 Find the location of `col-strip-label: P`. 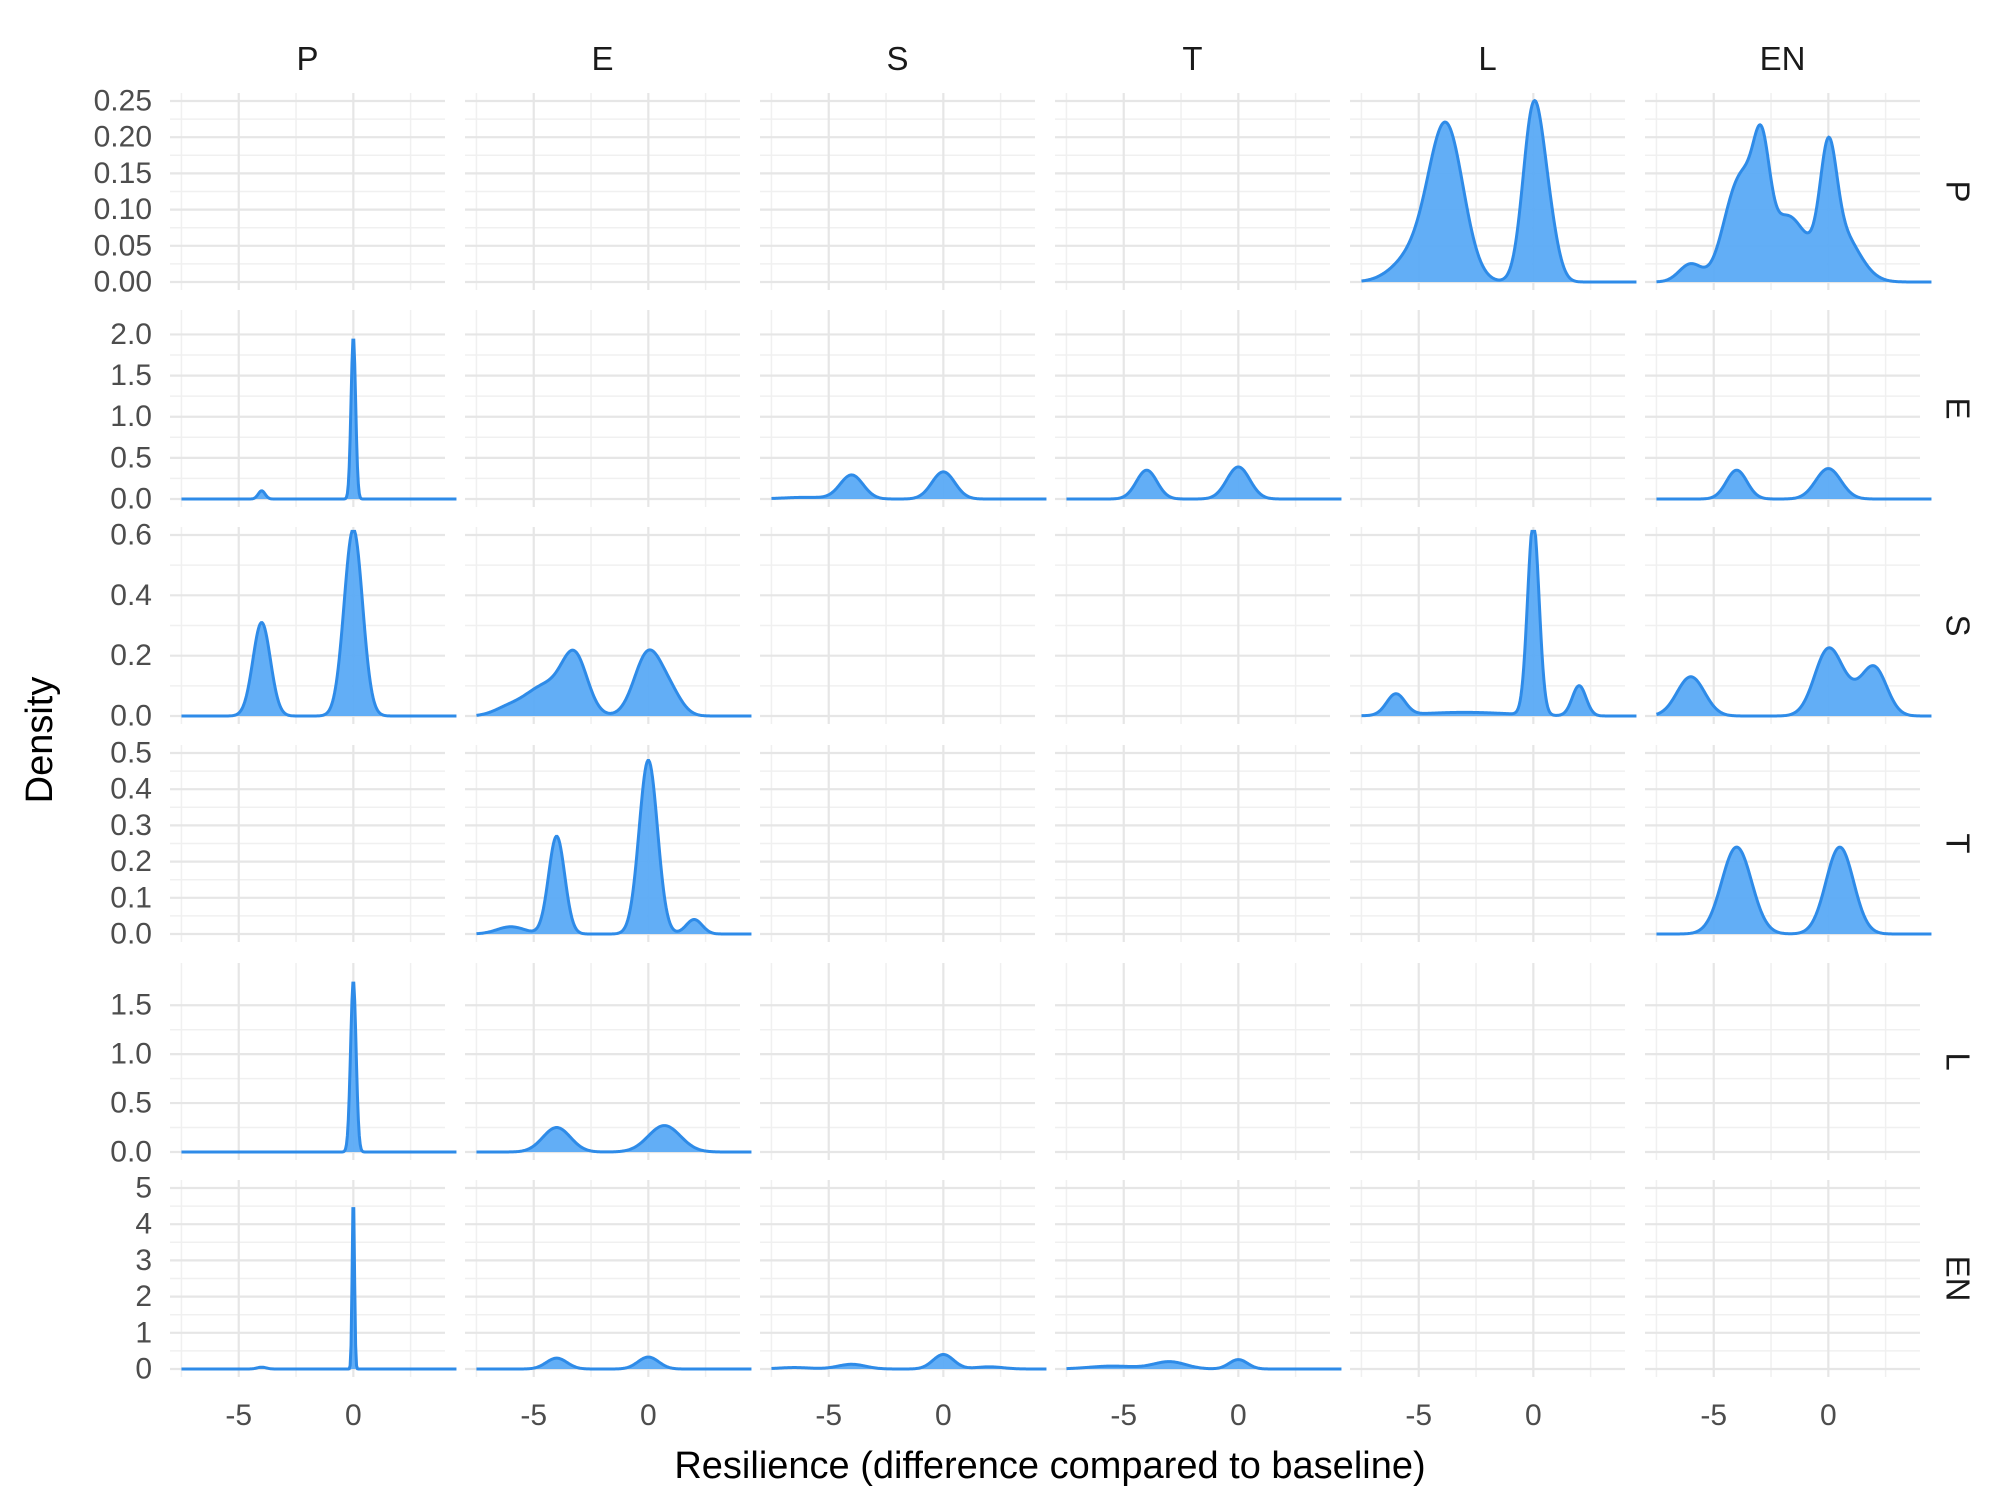

col-strip-label: P is located at coordinates (307, 58).